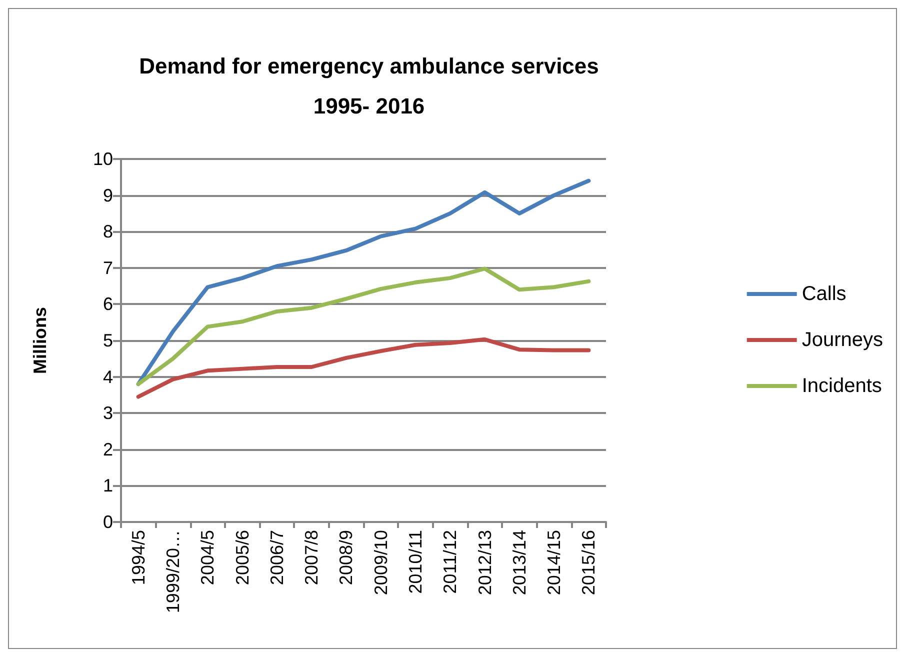 This screenshot has height=657, width=905. I want to click on legend-label: Calls, so click(824, 294).